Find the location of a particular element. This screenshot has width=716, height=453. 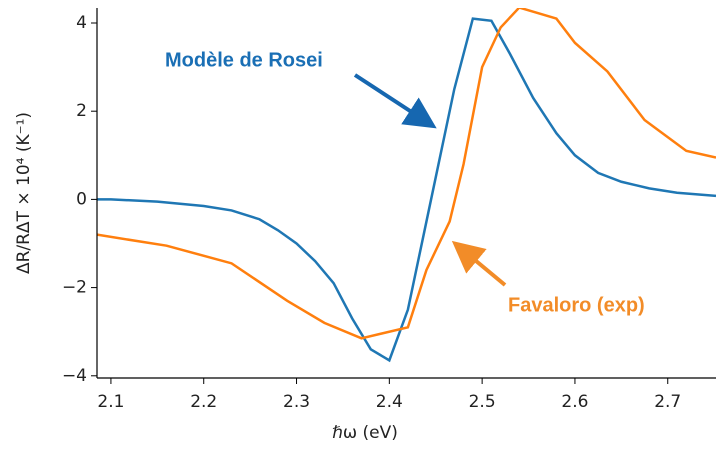

x-tick-label: 2.1 is located at coordinates (110, 402).